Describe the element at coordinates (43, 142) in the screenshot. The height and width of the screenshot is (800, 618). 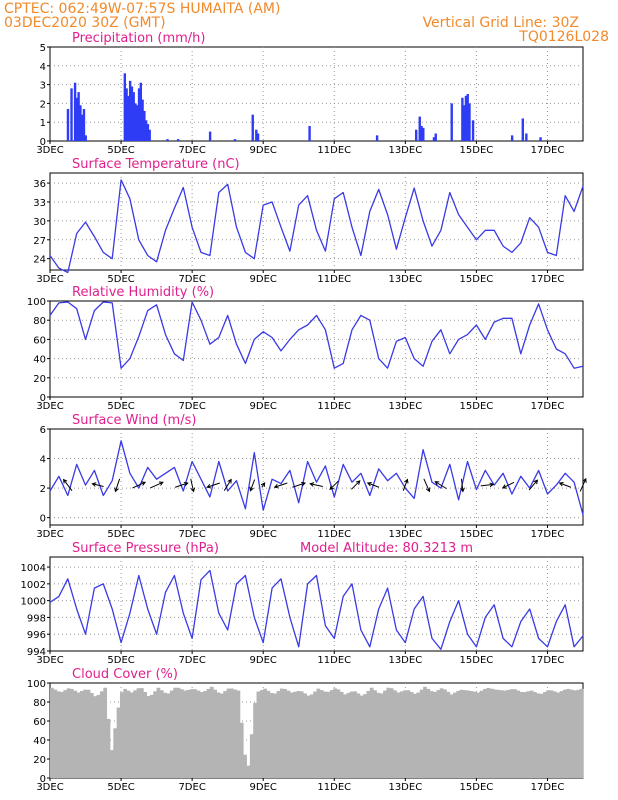
I see `y-tick-label: 0` at that location.